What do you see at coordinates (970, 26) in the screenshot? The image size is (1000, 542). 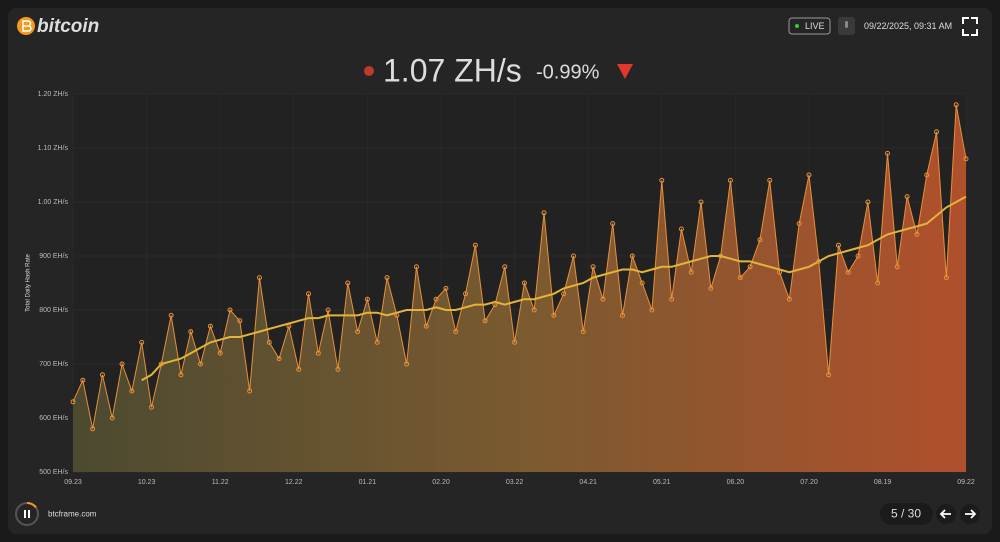 I see `fullscreen-button` at bounding box center [970, 26].